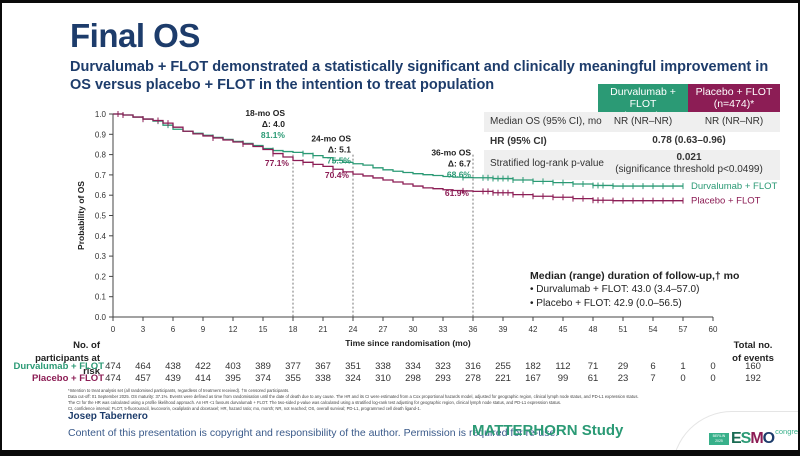  I want to click on risk-count: 403, so click(233, 366).